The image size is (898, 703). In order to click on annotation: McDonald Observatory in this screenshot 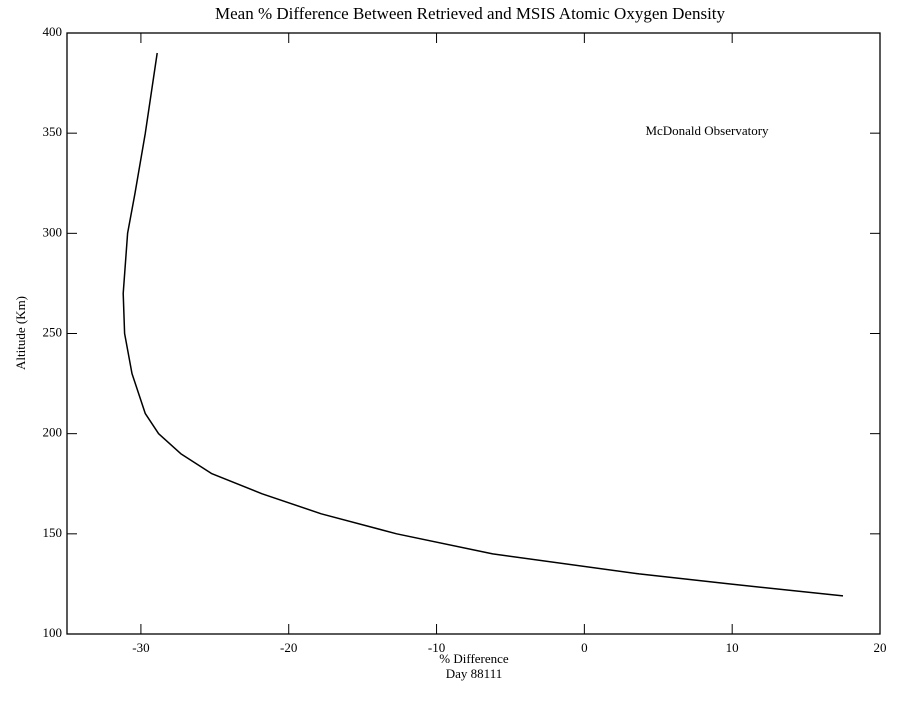, I will do `click(707, 130)`.